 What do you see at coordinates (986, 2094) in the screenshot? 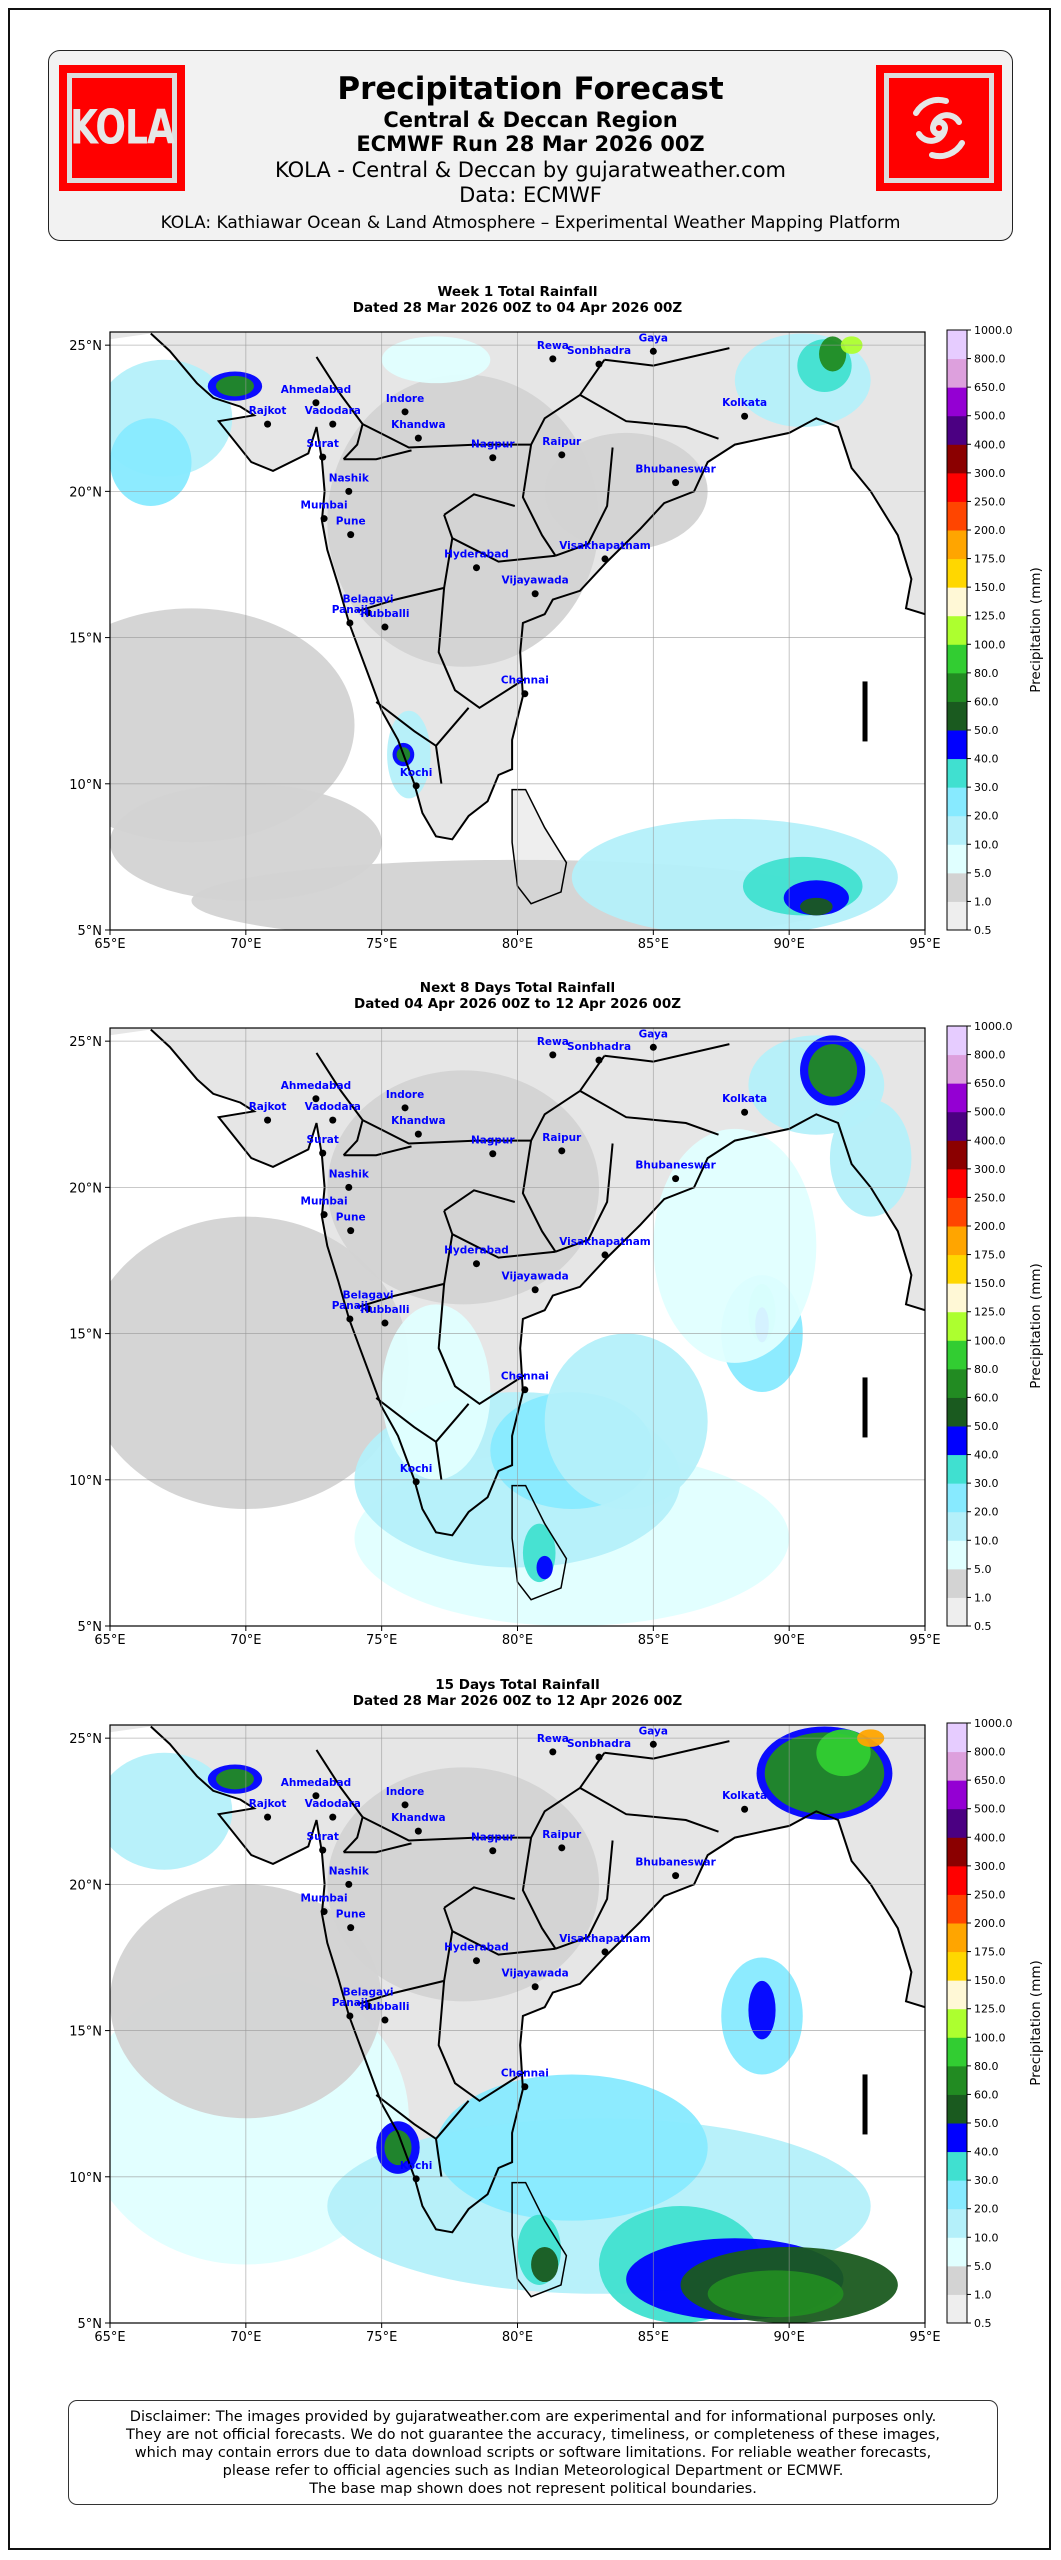
I see `colorbar-tick-label: 60.0` at bounding box center [986, 2094].